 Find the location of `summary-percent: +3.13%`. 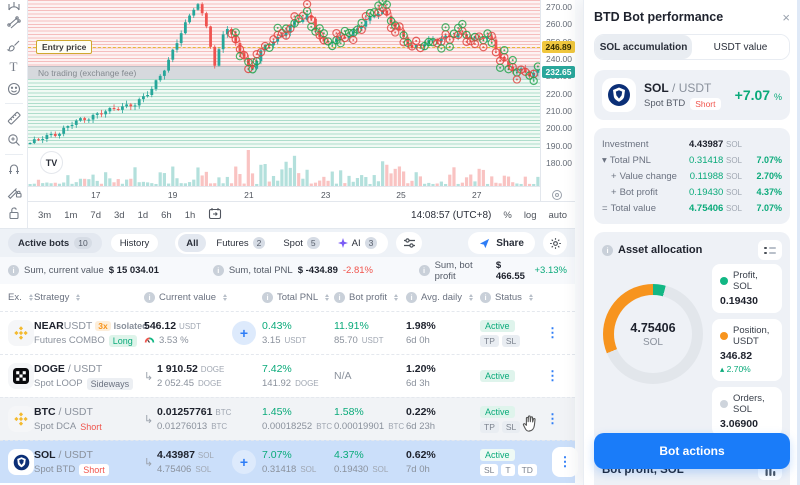

summary-percent: +3.13% is located at coordinates (551, 270).